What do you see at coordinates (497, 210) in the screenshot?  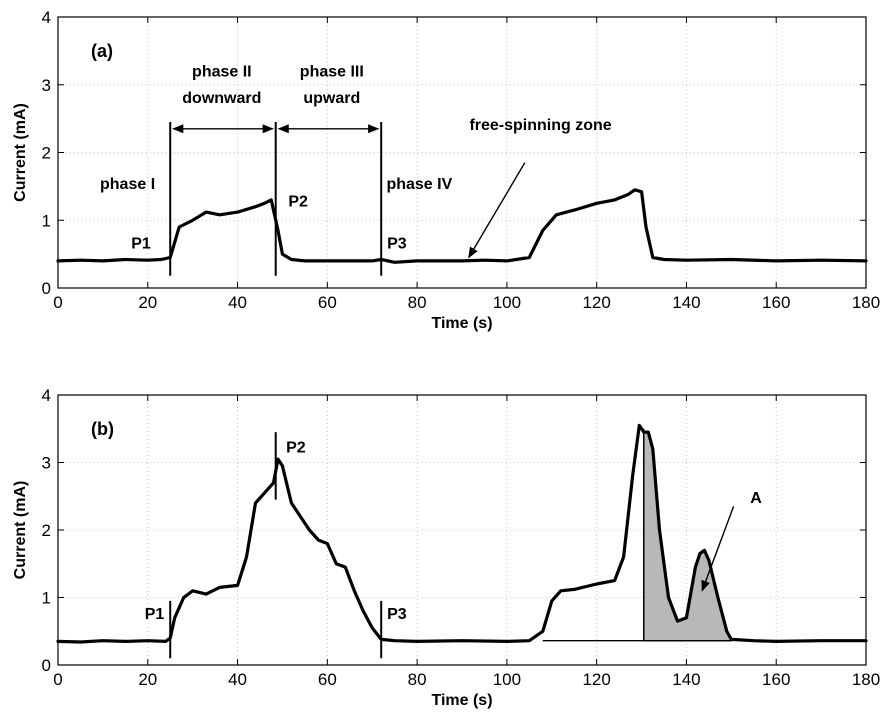 I see `free-spin-arrow` at bounding box center [497, 210].